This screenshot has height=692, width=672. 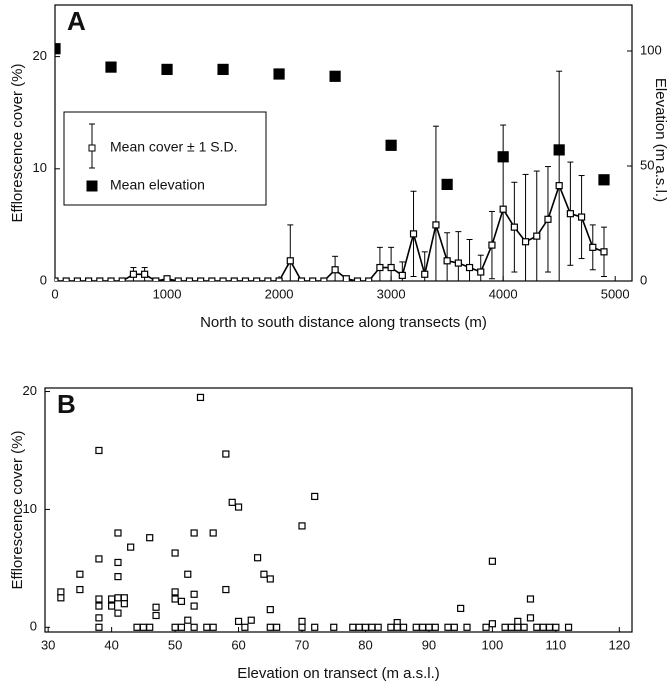 What do you see at coordinates (365, 644) in the screenshot?
I see `x-tick-label: 80` at bounding box center [365, 644].